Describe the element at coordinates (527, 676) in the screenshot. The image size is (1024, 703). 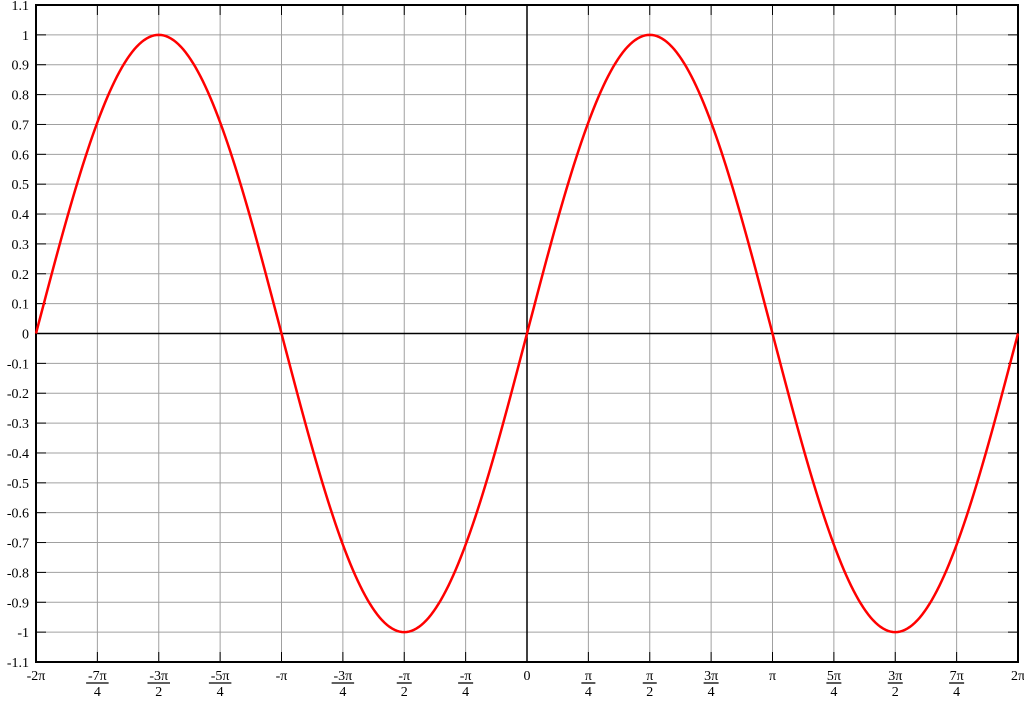
I see `x-tick-label: 0` at that location.